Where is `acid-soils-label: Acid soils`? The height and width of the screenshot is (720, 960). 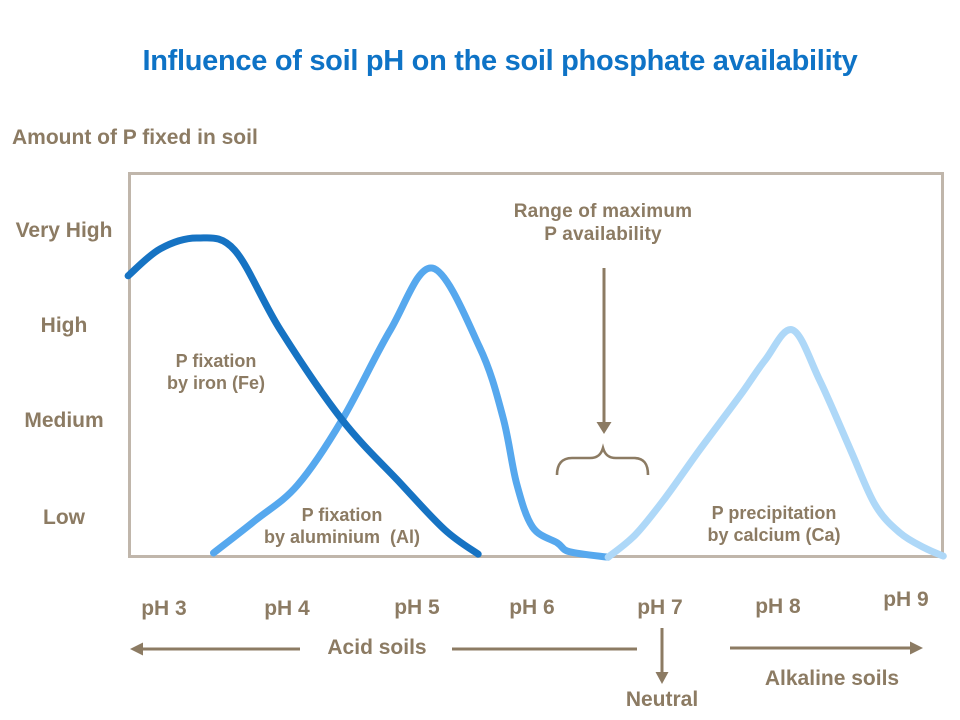
acid-soils-label: Acid soils is located at coordinates (377, 647).